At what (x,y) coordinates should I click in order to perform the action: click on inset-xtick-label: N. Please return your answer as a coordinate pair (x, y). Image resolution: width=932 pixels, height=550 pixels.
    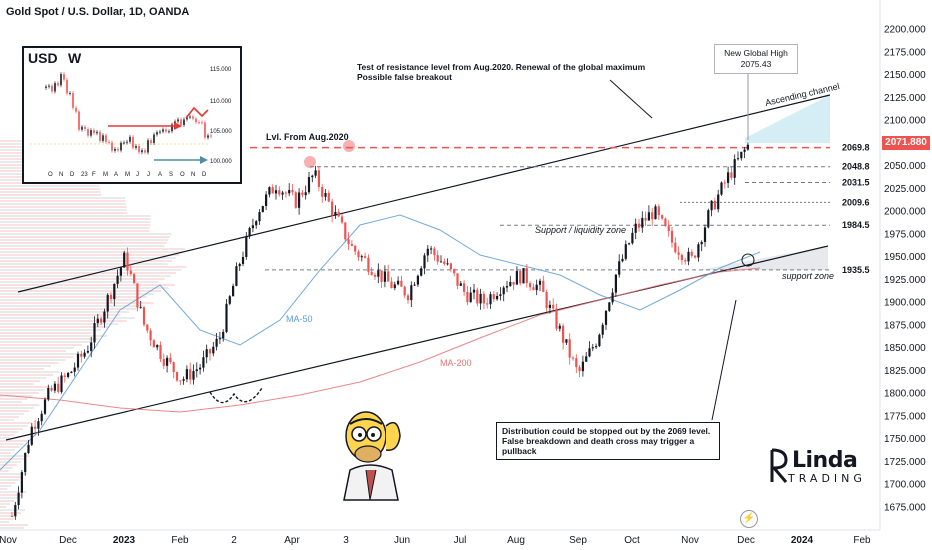
    Looking at the image, I should click on (193, 175).